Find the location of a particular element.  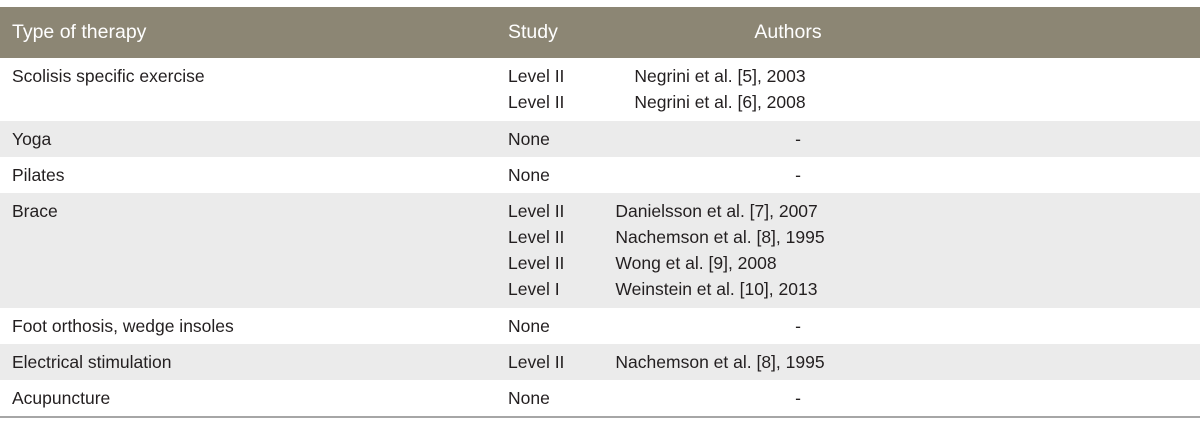

therapy-name: Yoga is located at coordinates (32, 139).